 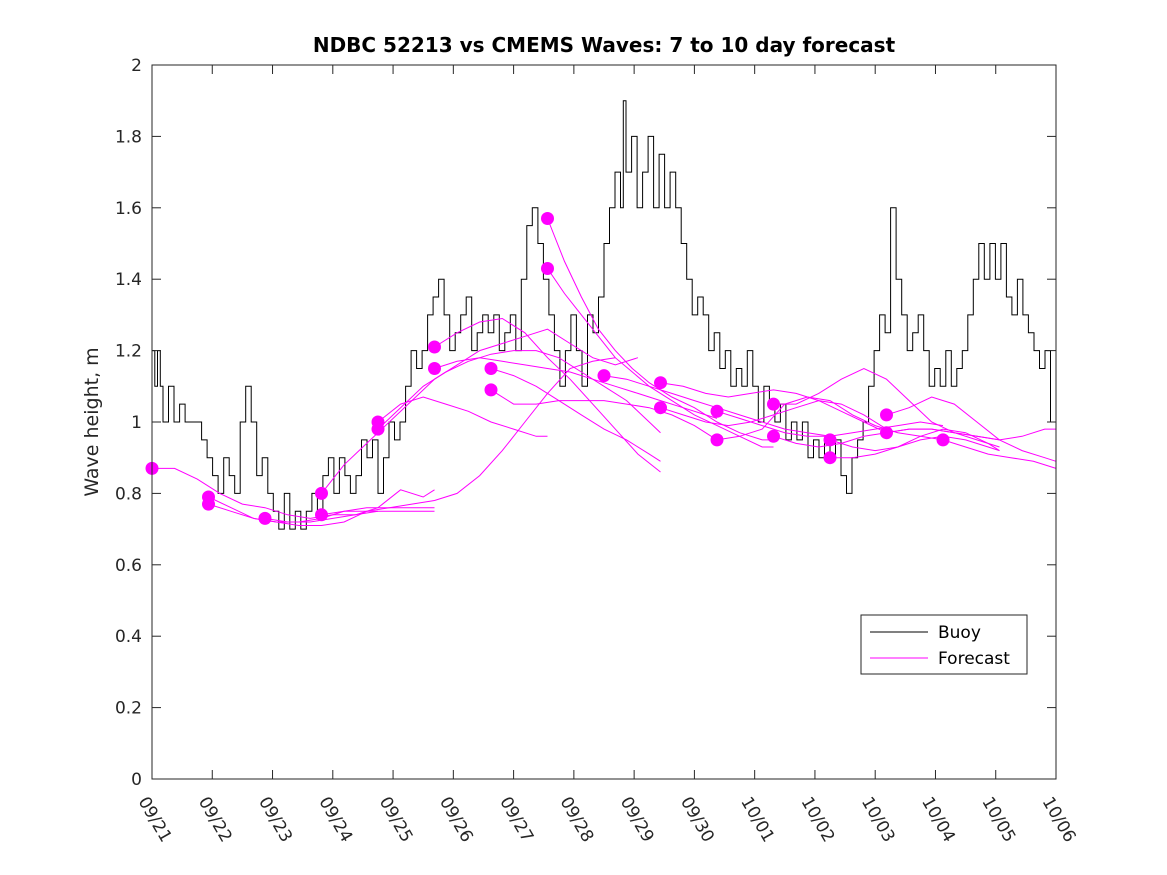 I want to click on y-tick-label: 1.8, so click(x=128, y=137).